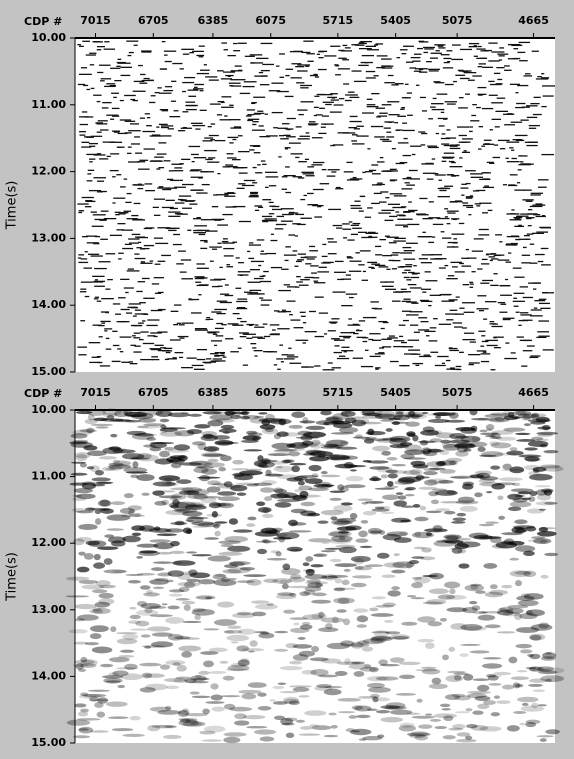 Image resolution: width=574 pixels, height=759 pixels. I want to click on y-tick-label: 14.00, so click(48, 304).